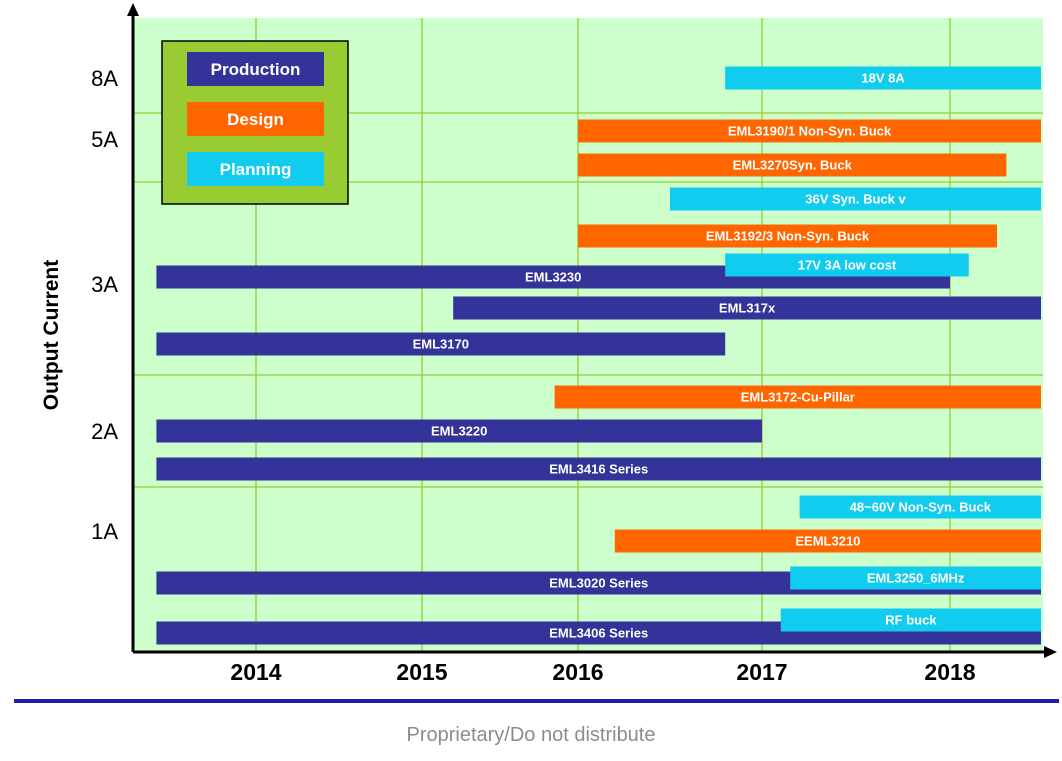 This screenshot has height=761, width=1062. I want to click on bar-label: EML317x, so click(747, 308).